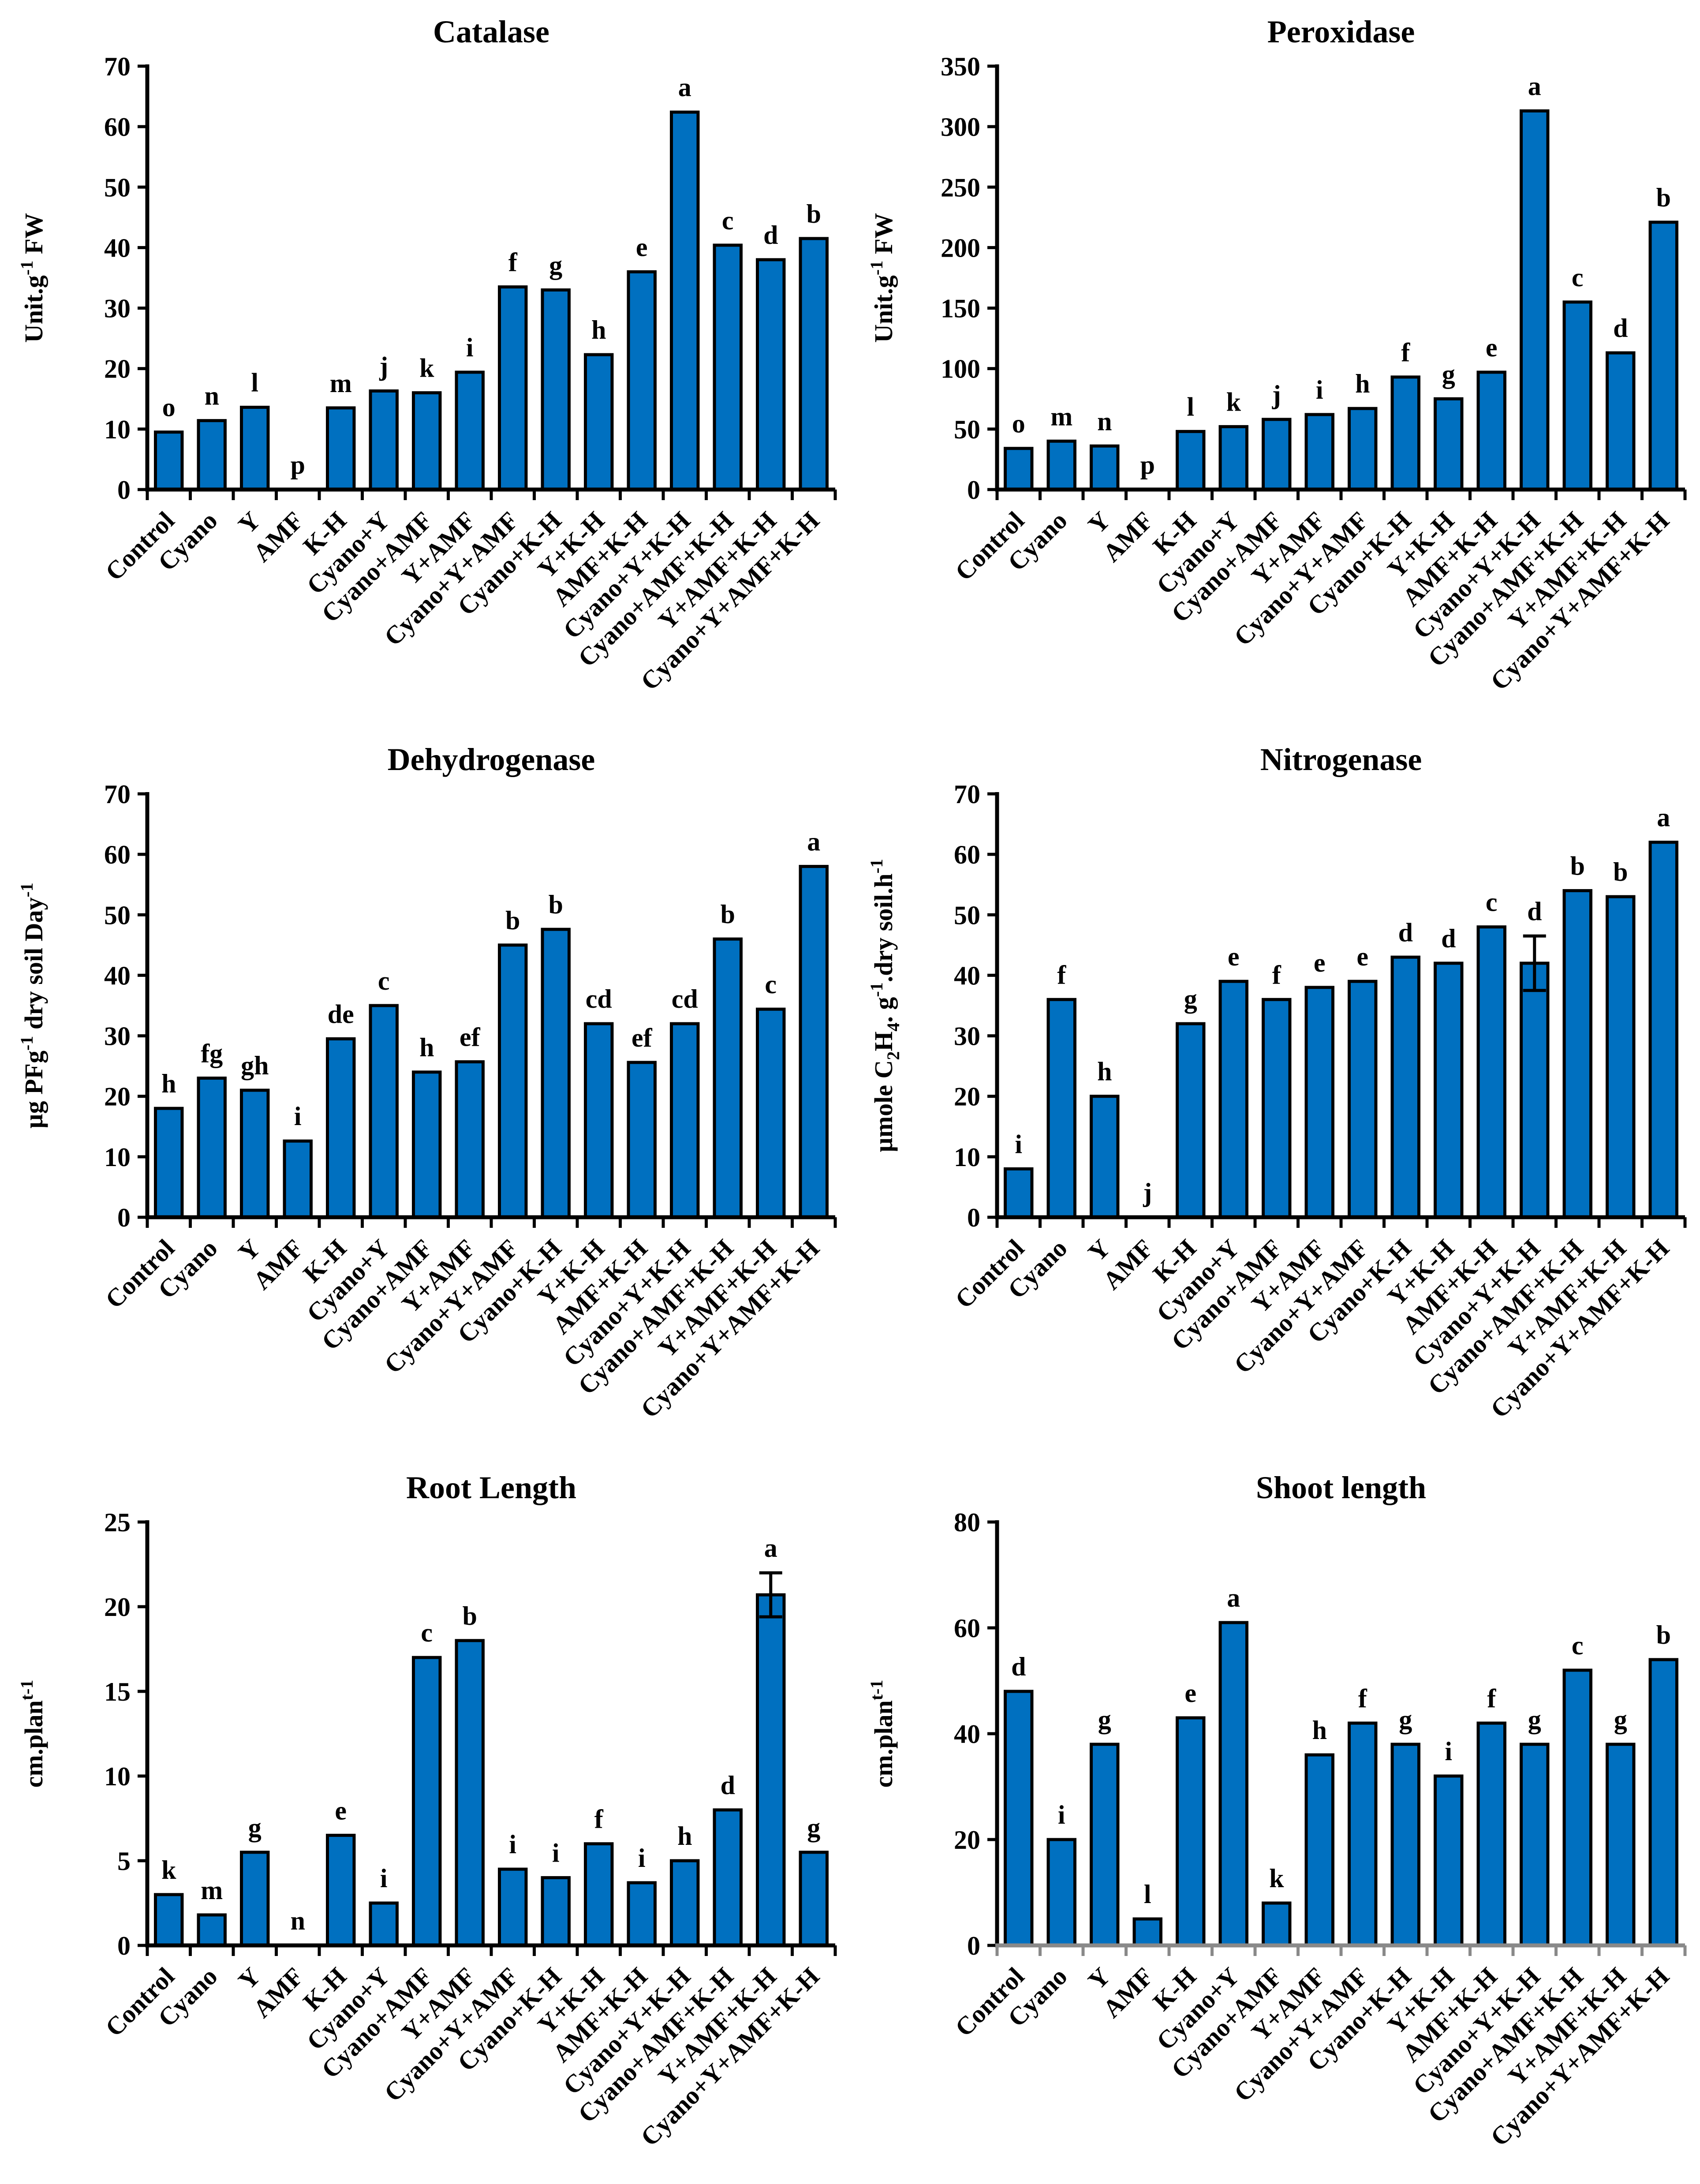  Describe the element at coordinates (340, 1890) in the screenshot. I see `bar-K-H` at that location.